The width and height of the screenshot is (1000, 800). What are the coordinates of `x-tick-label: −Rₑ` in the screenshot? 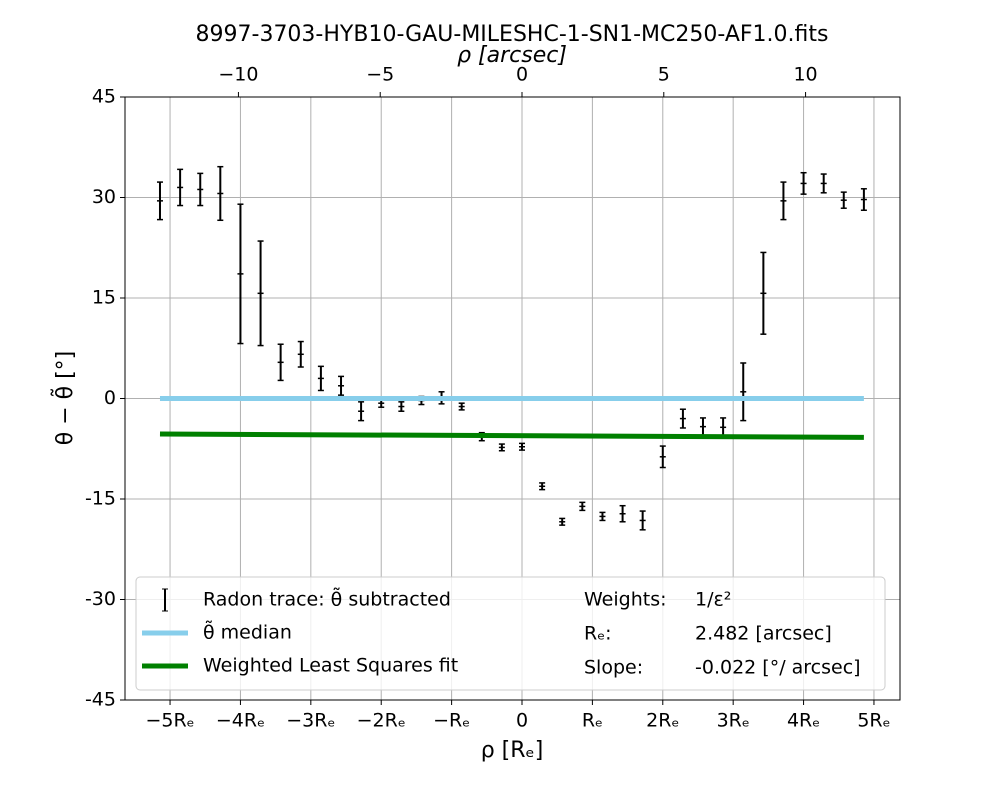 It's located at (451, 721).